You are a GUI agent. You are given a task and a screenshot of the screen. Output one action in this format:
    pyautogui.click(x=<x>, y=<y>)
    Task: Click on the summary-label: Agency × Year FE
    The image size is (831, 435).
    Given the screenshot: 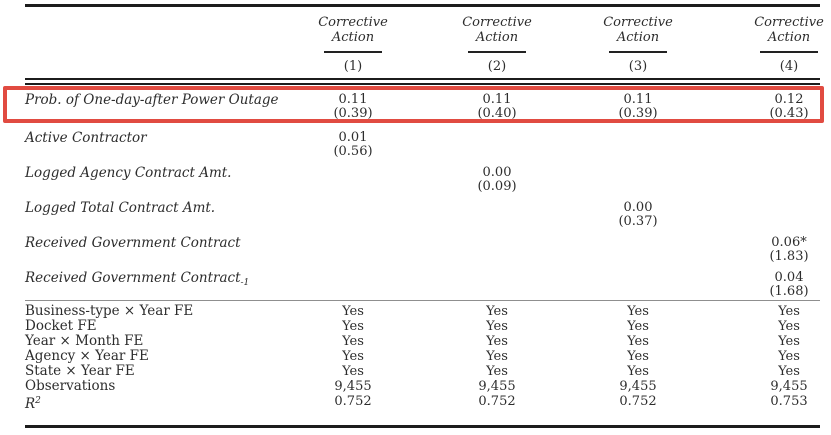 What is the action you would take?
    pyautogui.click(x=87, y=356)
    